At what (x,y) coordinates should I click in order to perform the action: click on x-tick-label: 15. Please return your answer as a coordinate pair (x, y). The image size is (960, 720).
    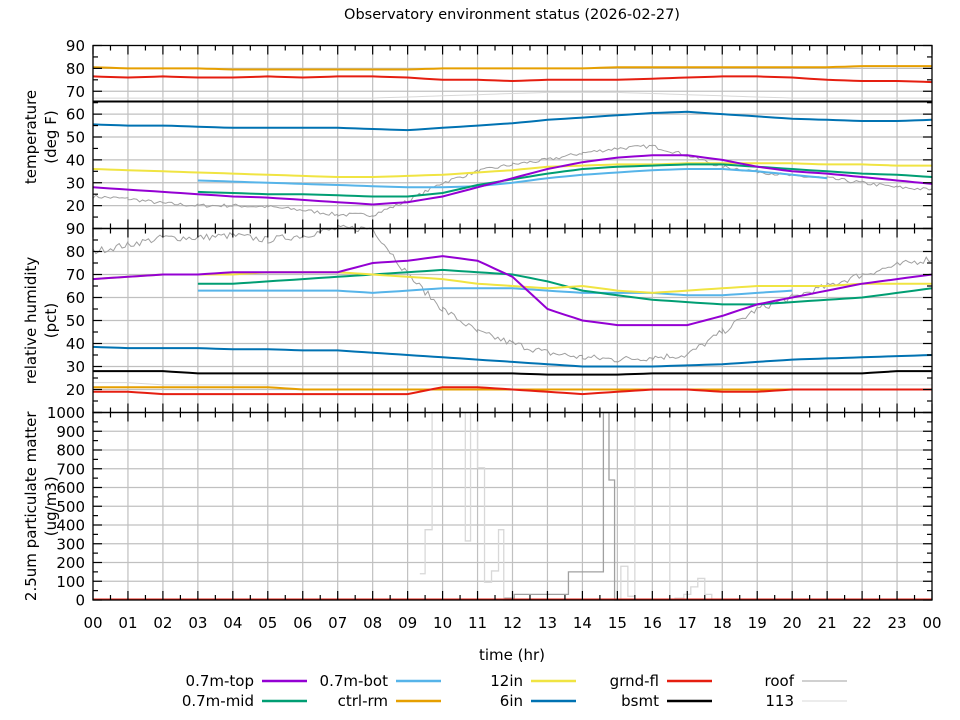
    Looking at the image, I should click on (617, 623).